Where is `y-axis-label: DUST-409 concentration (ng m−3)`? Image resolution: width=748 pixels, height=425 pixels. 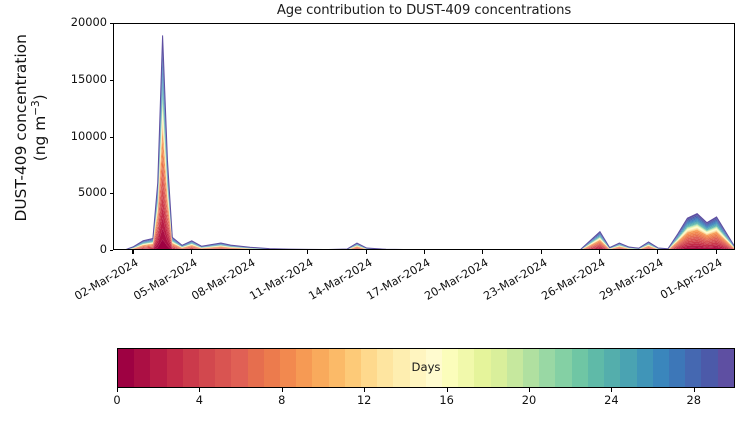 y-axis-label: DUST-409 concentration (ng m−3) is located at coordinates (31, 128).